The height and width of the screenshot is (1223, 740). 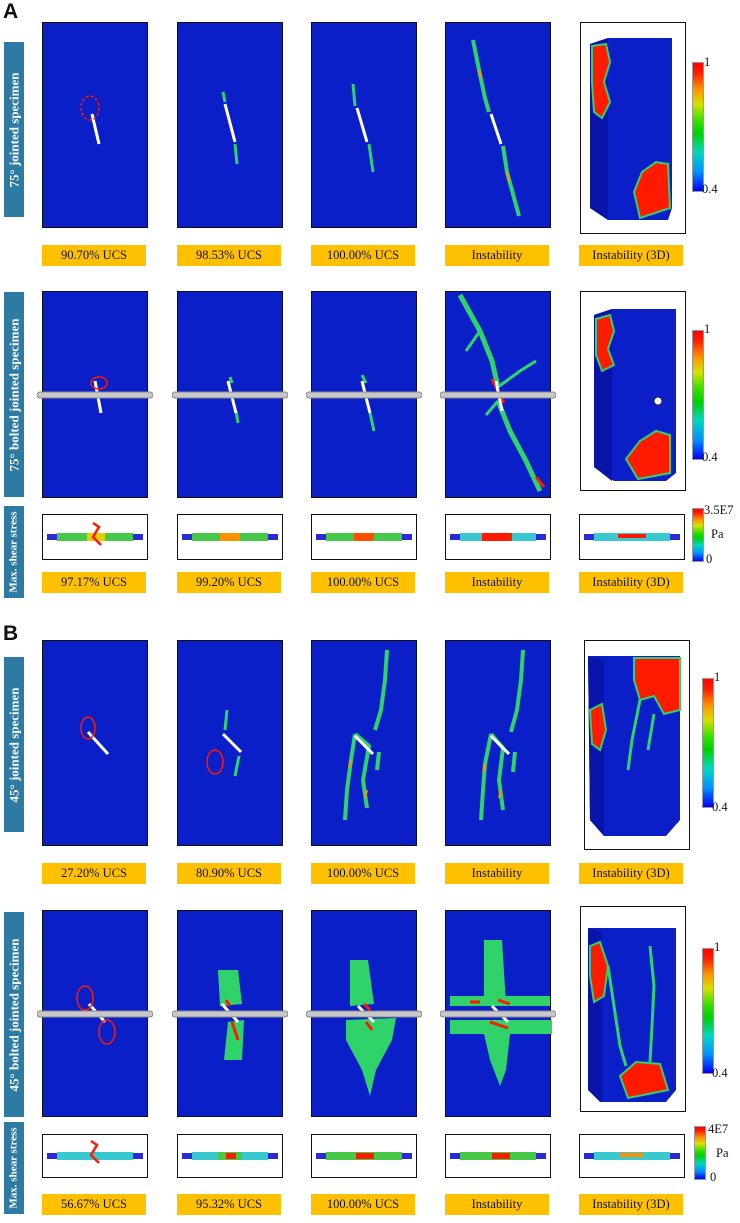 What do you see at coordinates (718, 1129) in the screenshot?
I see `colorbar-max-label: 4E7` at bounding box center [718, 1129].